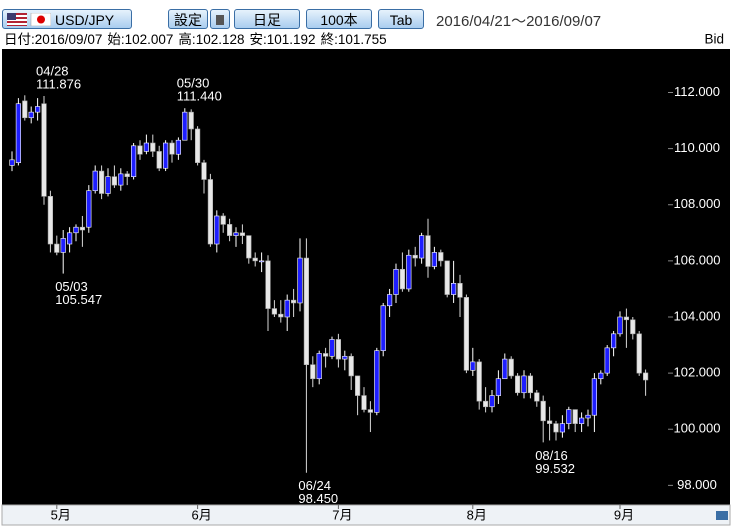 The width and height of the screenshot is (734, 530). Describe the element at coordinates (201, 514) in the screenshot. I see `x-tick-label: 6月` at that location.